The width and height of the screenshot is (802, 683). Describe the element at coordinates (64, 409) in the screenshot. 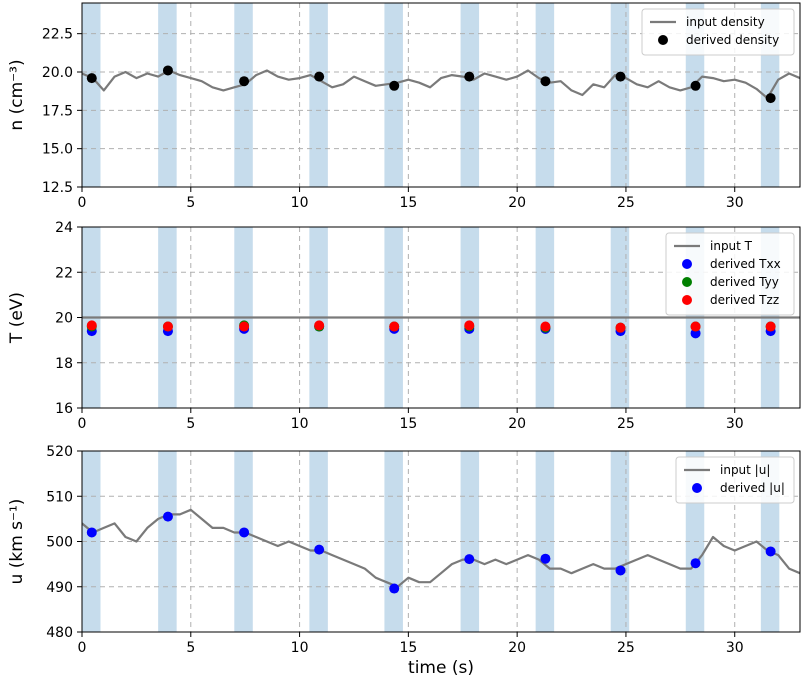

I see `y-tick-label: 16` at that location.